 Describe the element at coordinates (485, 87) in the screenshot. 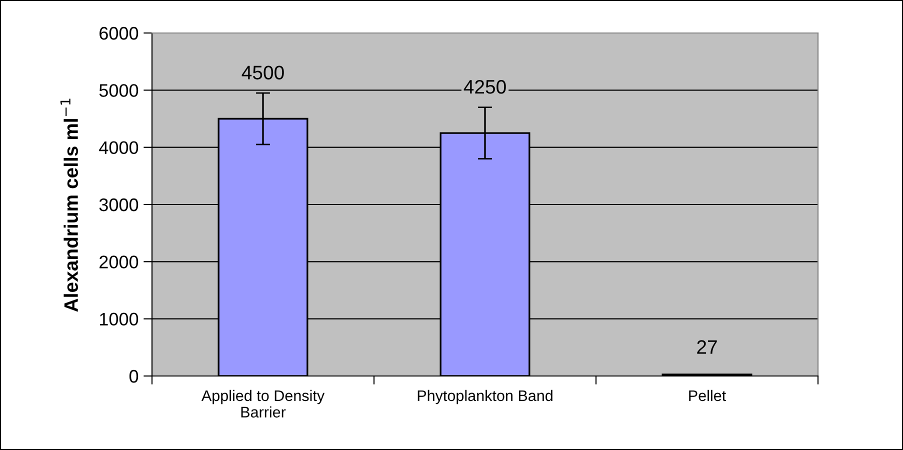

I see `data-label: 4250` at that location.